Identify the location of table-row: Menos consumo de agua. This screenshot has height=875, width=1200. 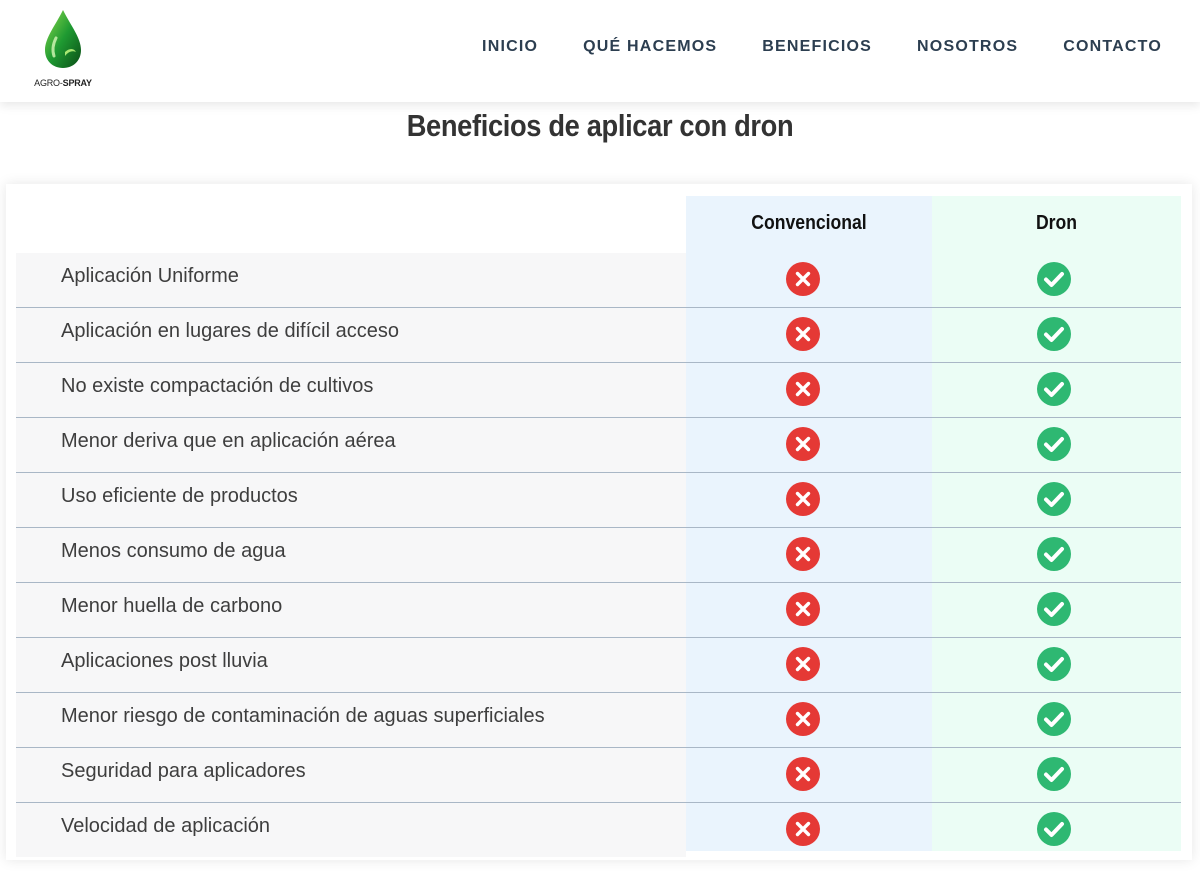
(598, 555).